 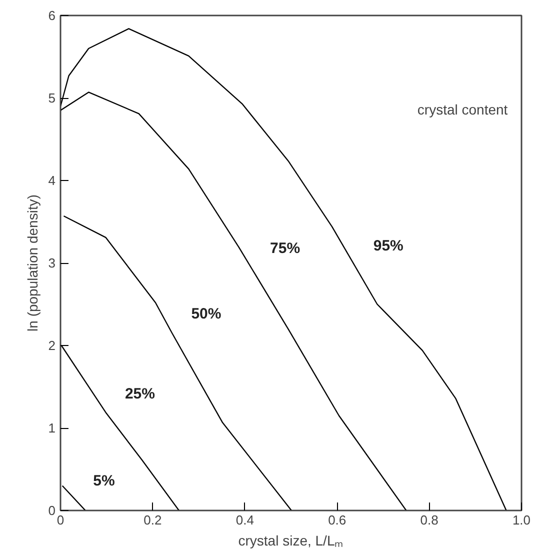 What do you see at coordinates (139, 394) in the screenshot?
I see `series-label: 25%` at bounding box center [139, 394].